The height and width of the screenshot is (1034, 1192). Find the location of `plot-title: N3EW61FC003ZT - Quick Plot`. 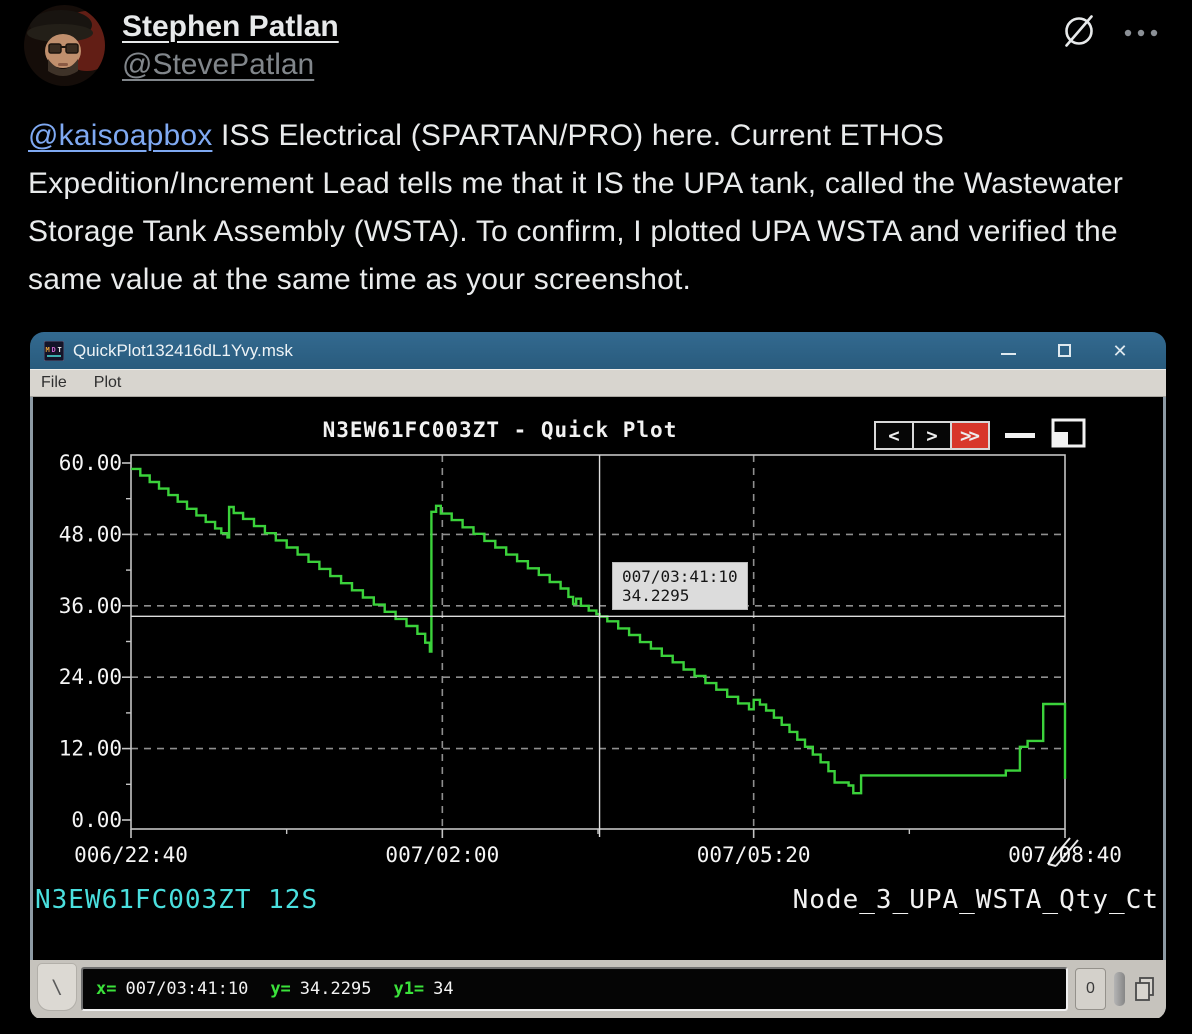

plot-title: N3EW61FC003ZT - Quick Plot is located at coordinates (500, 430).